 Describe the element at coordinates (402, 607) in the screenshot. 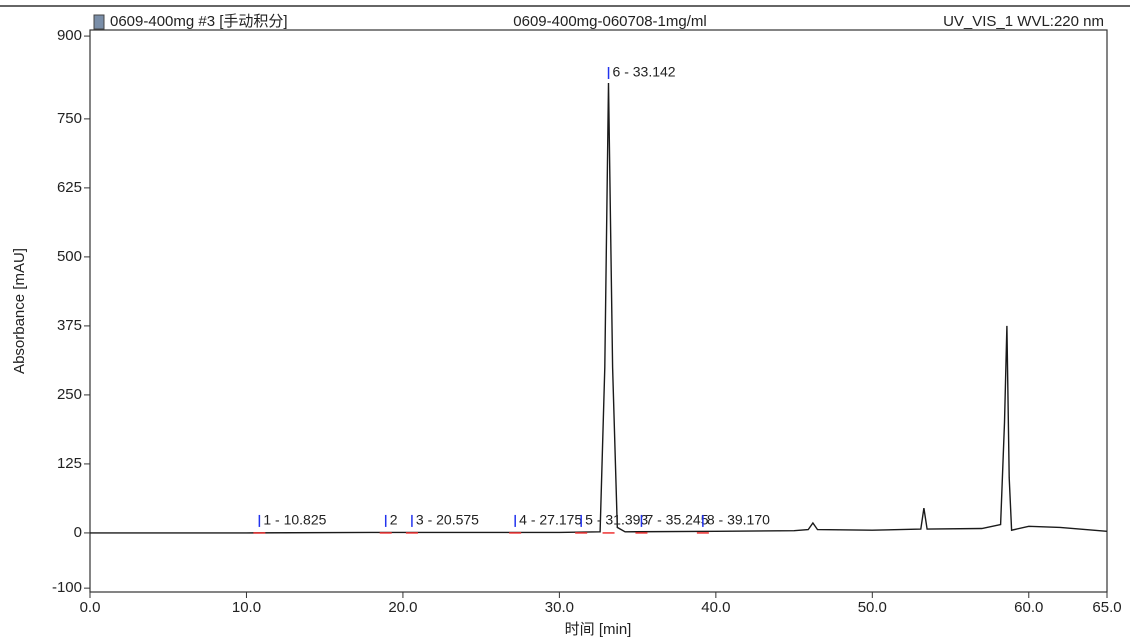

I see `x-tick-label: 20.0` at that location.